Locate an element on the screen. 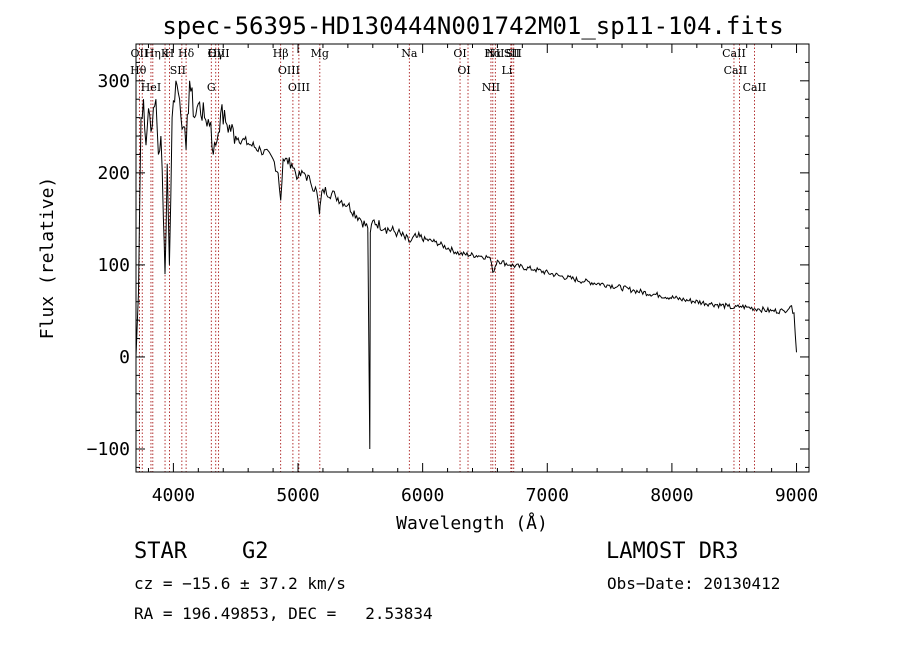 The height and width of the screenshot is (649, 900). y-axis-label: Flux (relative) is located at coordinates (47, 258).